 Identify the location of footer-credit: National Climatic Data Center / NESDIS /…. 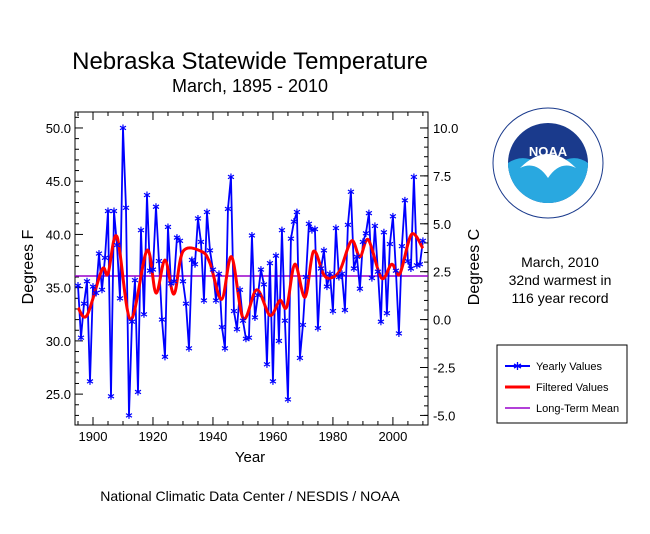
(250, 496).